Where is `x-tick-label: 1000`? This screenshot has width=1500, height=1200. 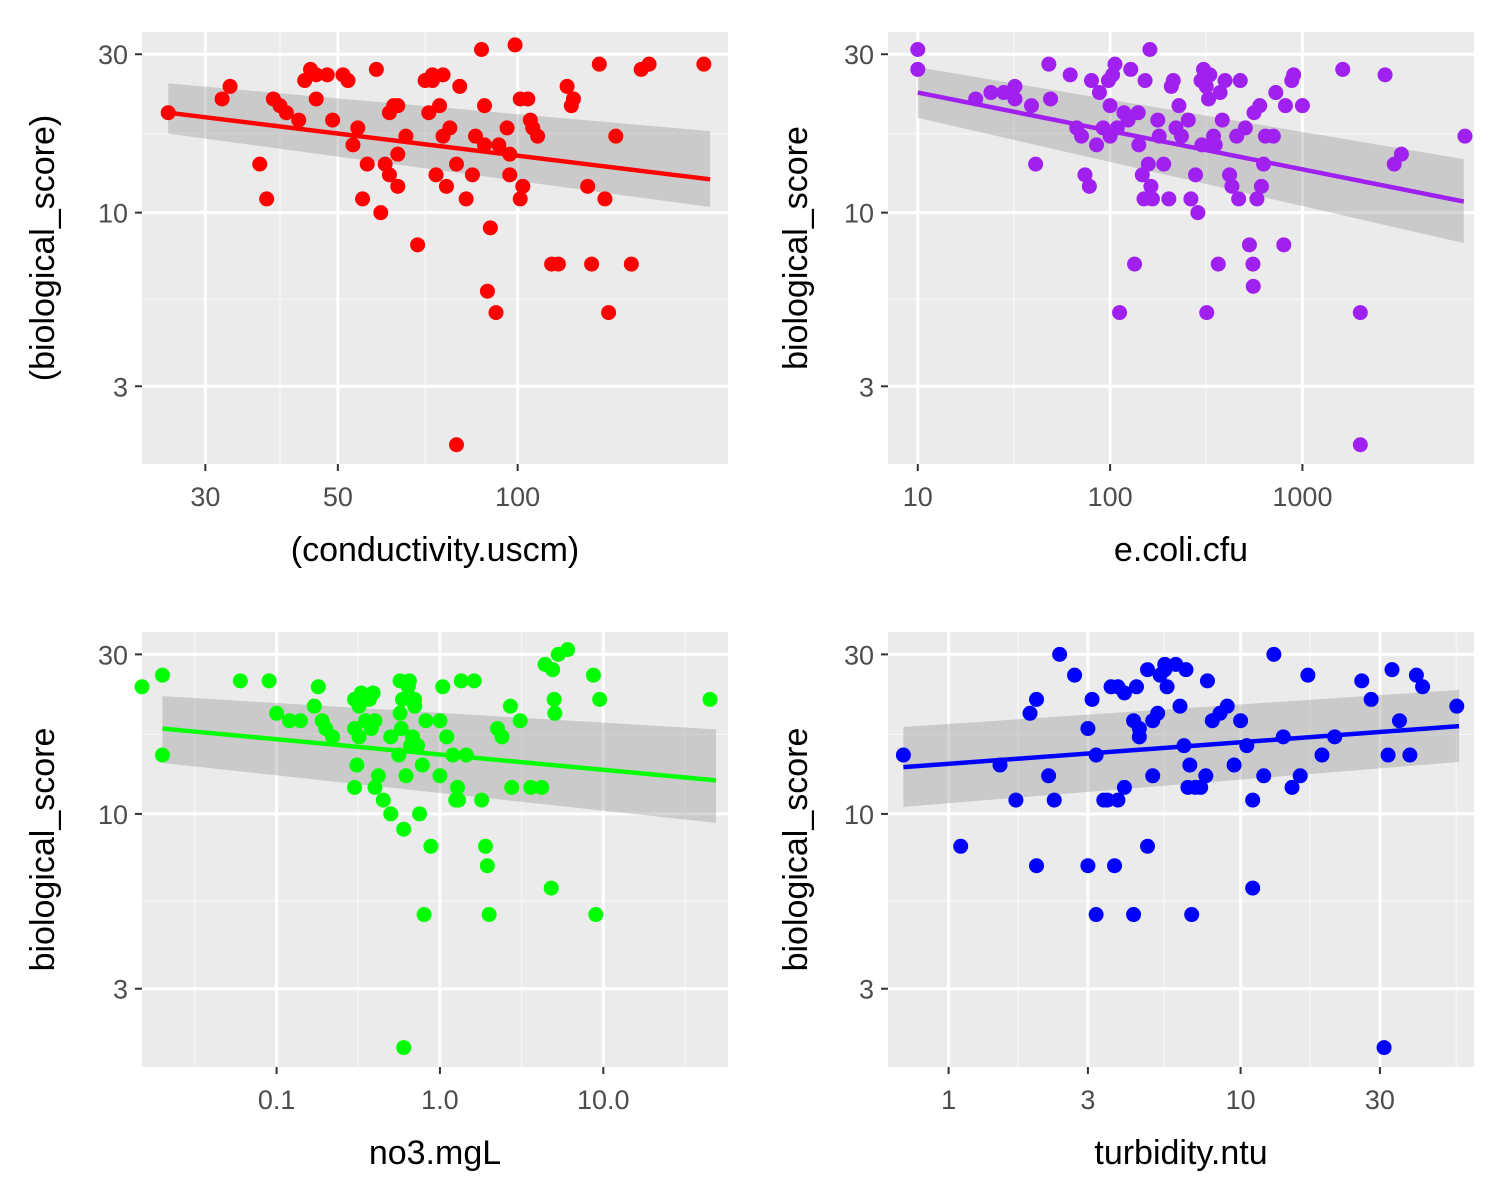 x-tick-label: 1000 is located at coordinates (1302, 497).